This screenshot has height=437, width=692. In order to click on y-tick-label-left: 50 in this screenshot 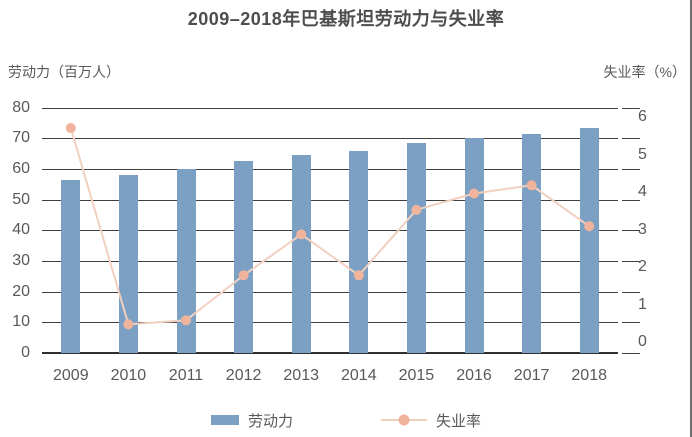, I will do `click(21, 199)`.